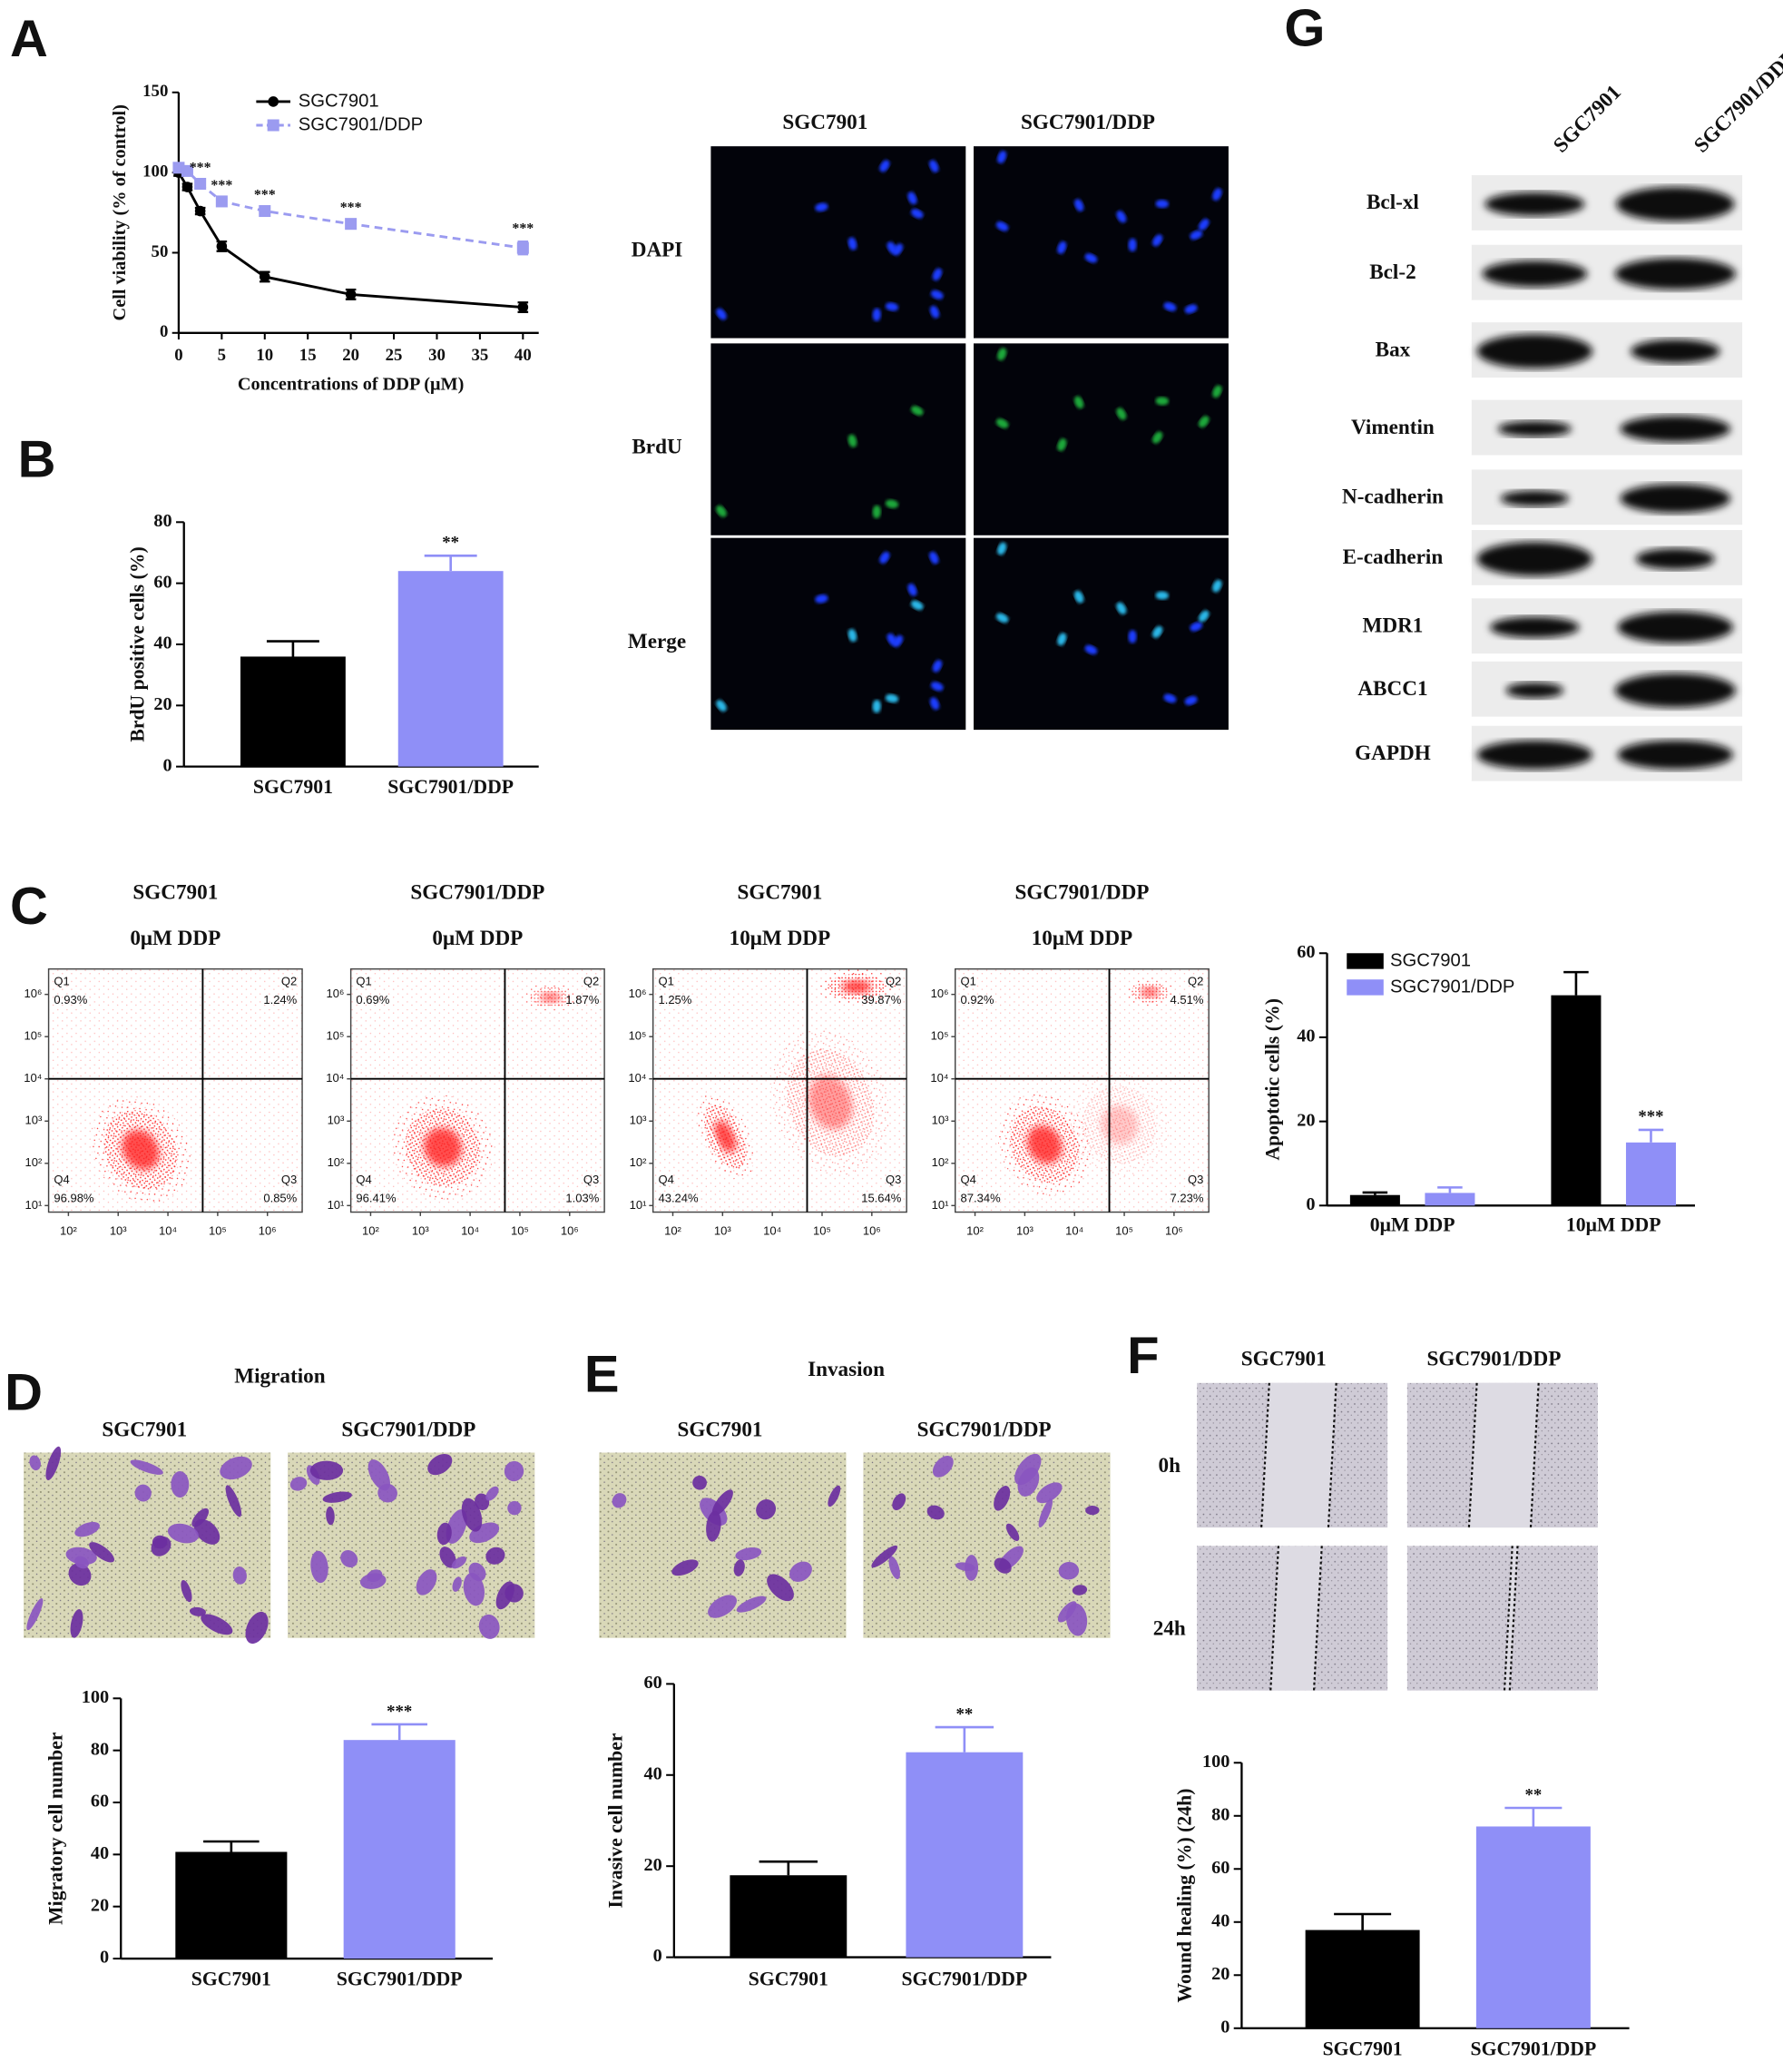 The image size is (1783, 2072). I want to click on y-tick-label: 20, so click(1220, 1974).